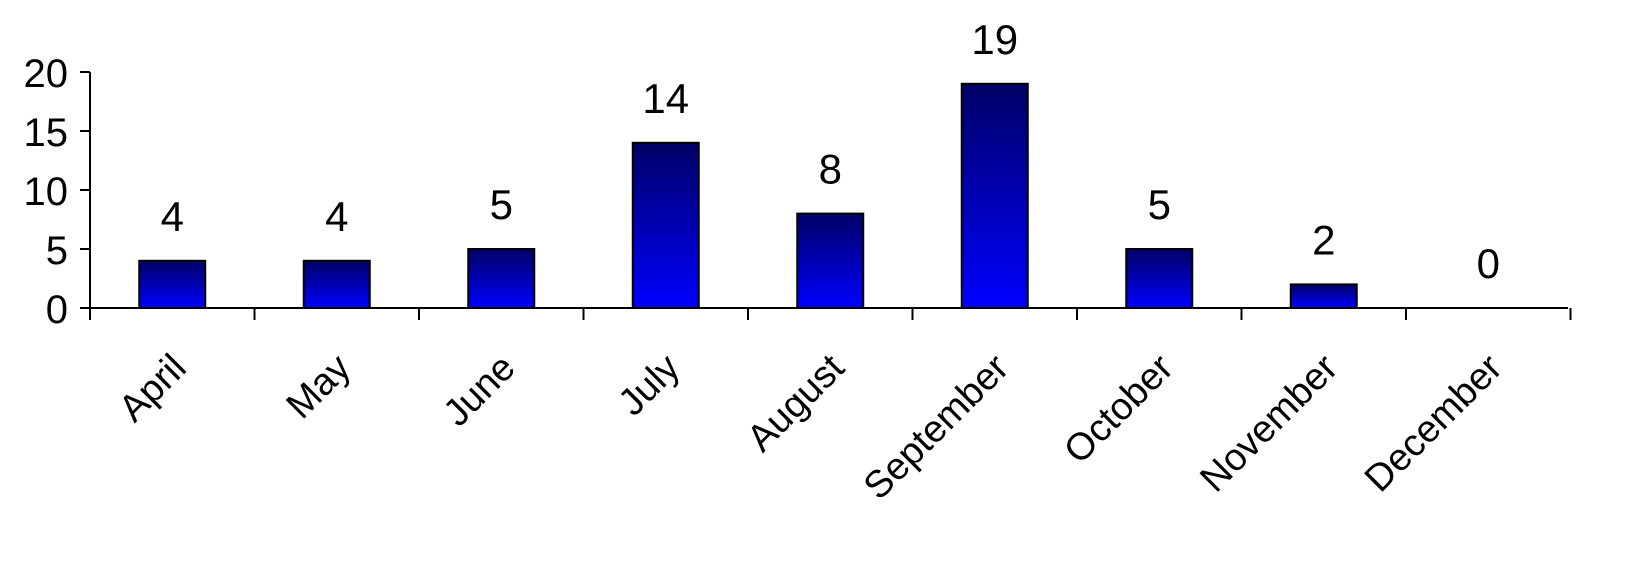  Describe the element at coordinates (665, 225) in the screenshot. I see `bar-july` at that location.